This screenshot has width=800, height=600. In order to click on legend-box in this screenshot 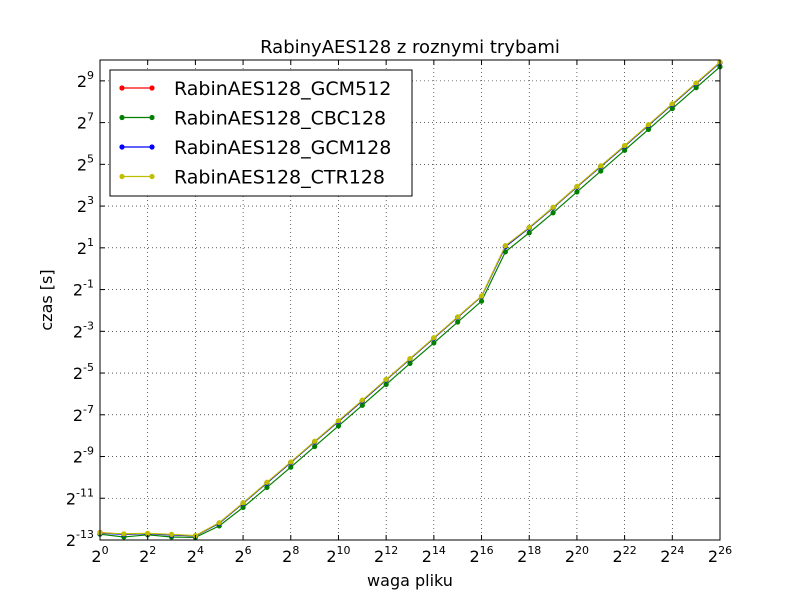, I will do `click(261, 133)`.